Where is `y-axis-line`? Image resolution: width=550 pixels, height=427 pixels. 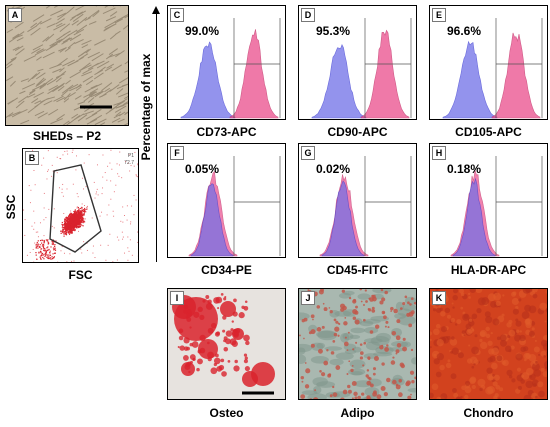
y-axis-line is located at coordinates (156, 137).